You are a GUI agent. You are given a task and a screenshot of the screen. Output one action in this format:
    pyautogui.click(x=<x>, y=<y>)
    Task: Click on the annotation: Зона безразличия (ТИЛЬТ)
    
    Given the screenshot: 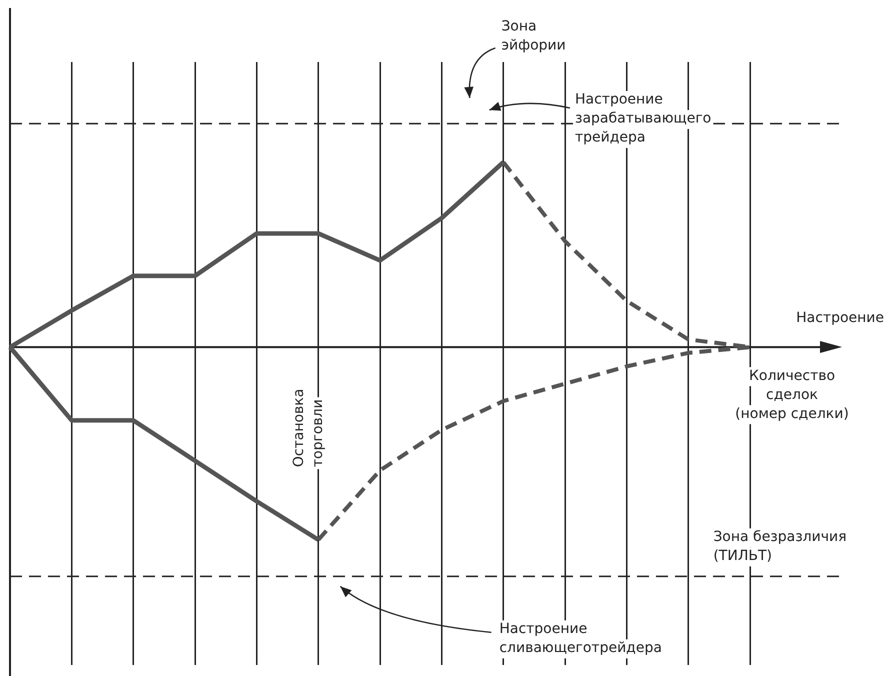 What is the action you would take?
    pyautogui.click(x=780, y=546)
    